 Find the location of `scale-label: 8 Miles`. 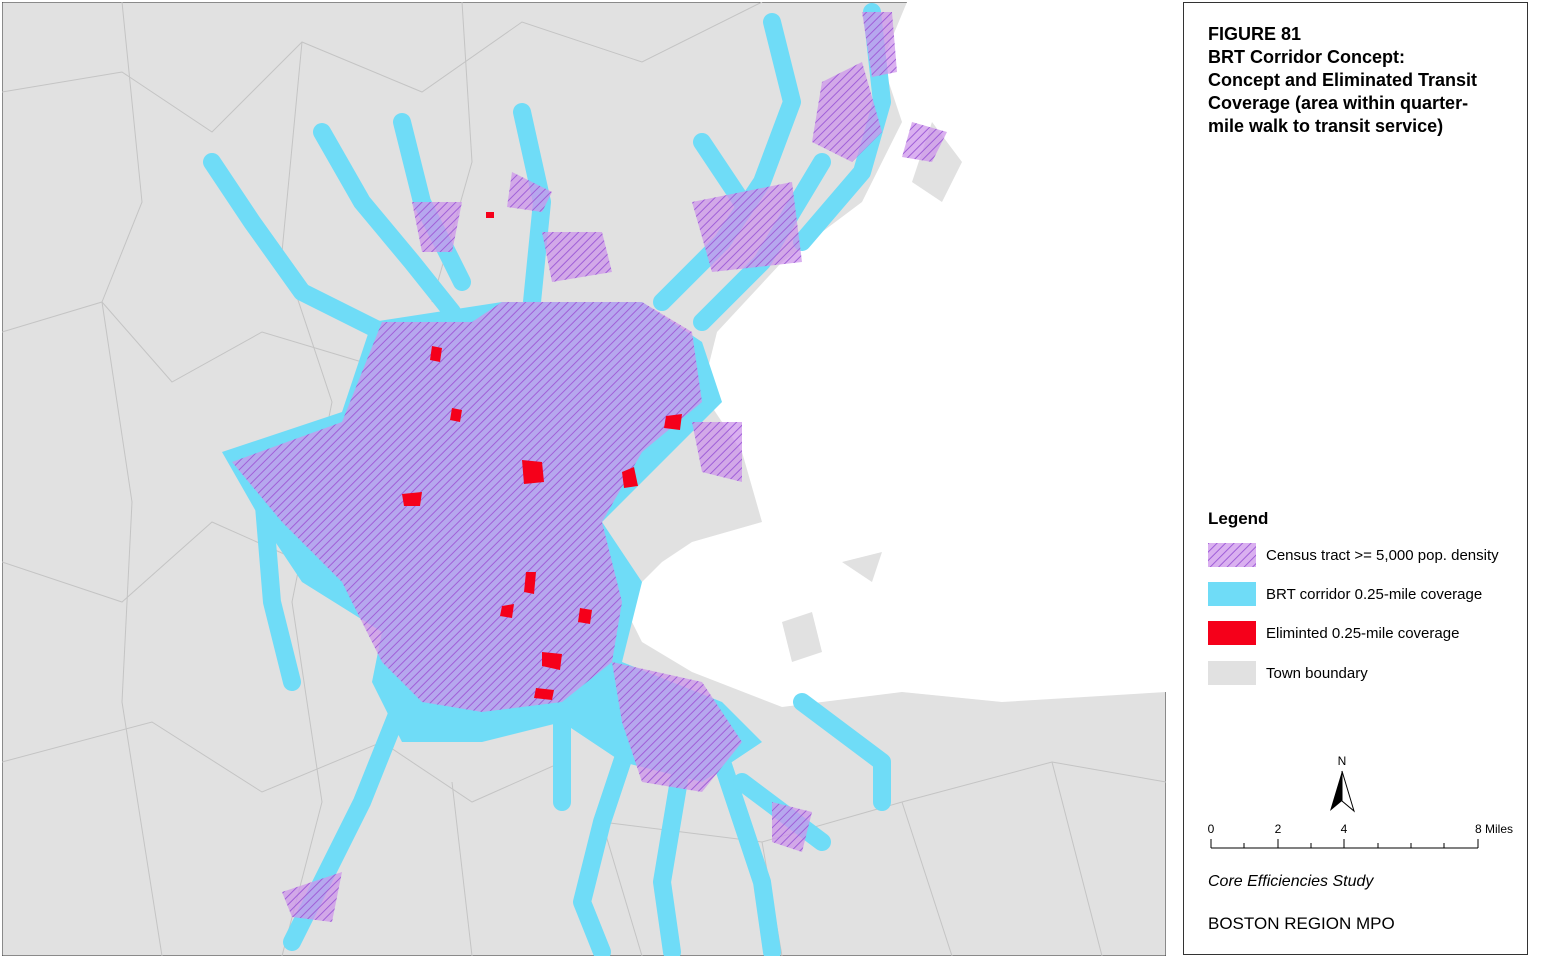

scale-label: 8 Miles is located at coordinates (1494, 829).